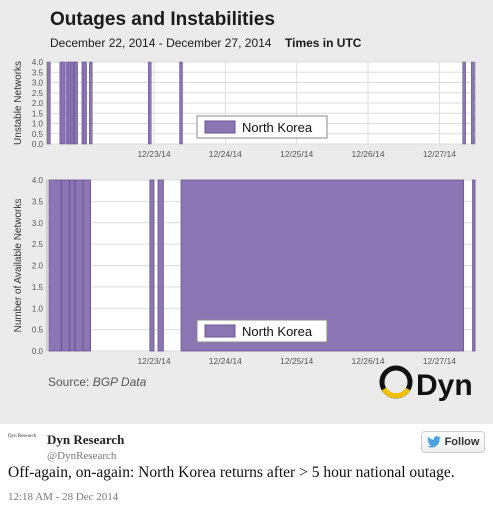  Describe the element at coordinates (22, 436) in the screenshot. I see `avatar: Dyn Research` at that location.